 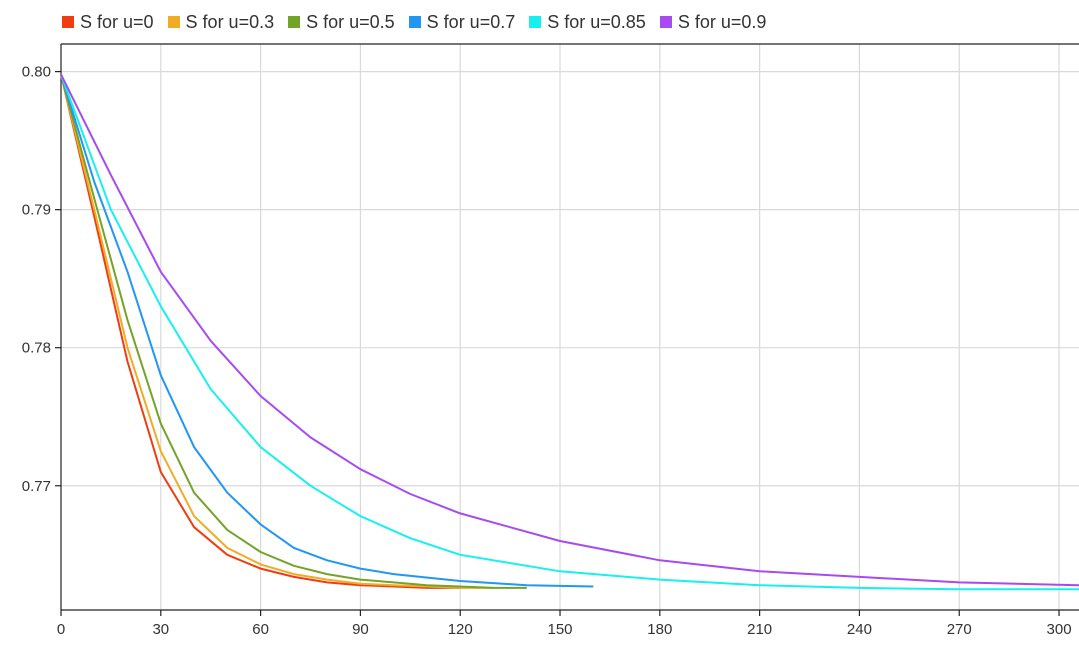 What do you see at coordinates (117, 21) in the screenshot?
I see `legend-label: S for u=0` at bounding box center [117, 21].